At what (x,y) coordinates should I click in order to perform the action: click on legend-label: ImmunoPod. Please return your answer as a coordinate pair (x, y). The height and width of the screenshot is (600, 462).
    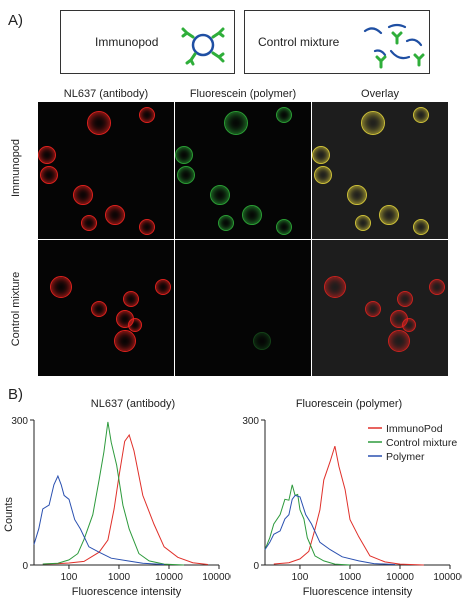
    Looking at the image, I should click on (414, 429).